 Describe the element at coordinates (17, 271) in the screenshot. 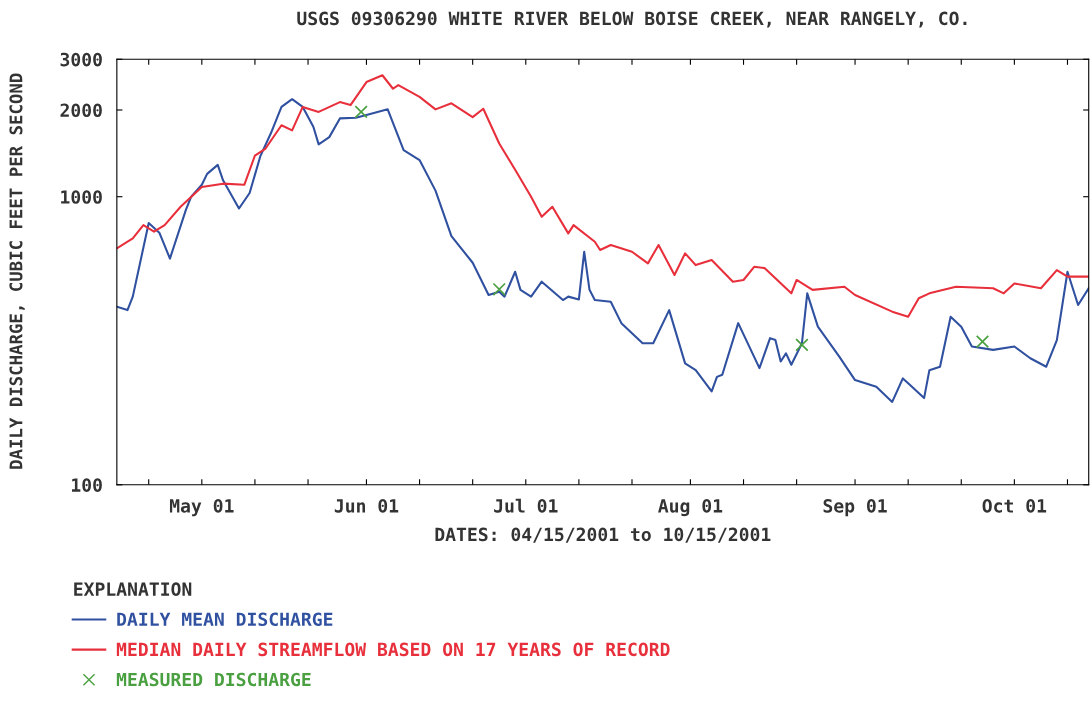

I see `y-axis-title: DAILY DISCHARGE, CUBIC FEET PER SECOND` at that location.